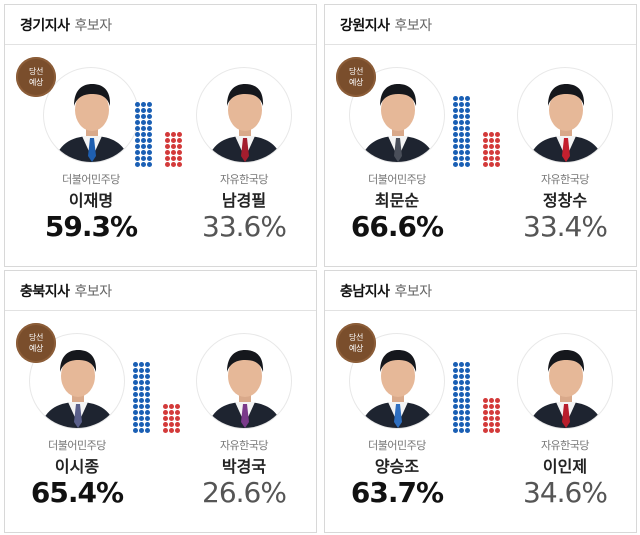 This screenshot has width=640, height=535. What do you see at coordinates (91, 200) in the screenshot?
I see `winner-name: 이재명` at bounding box center [91, 200].